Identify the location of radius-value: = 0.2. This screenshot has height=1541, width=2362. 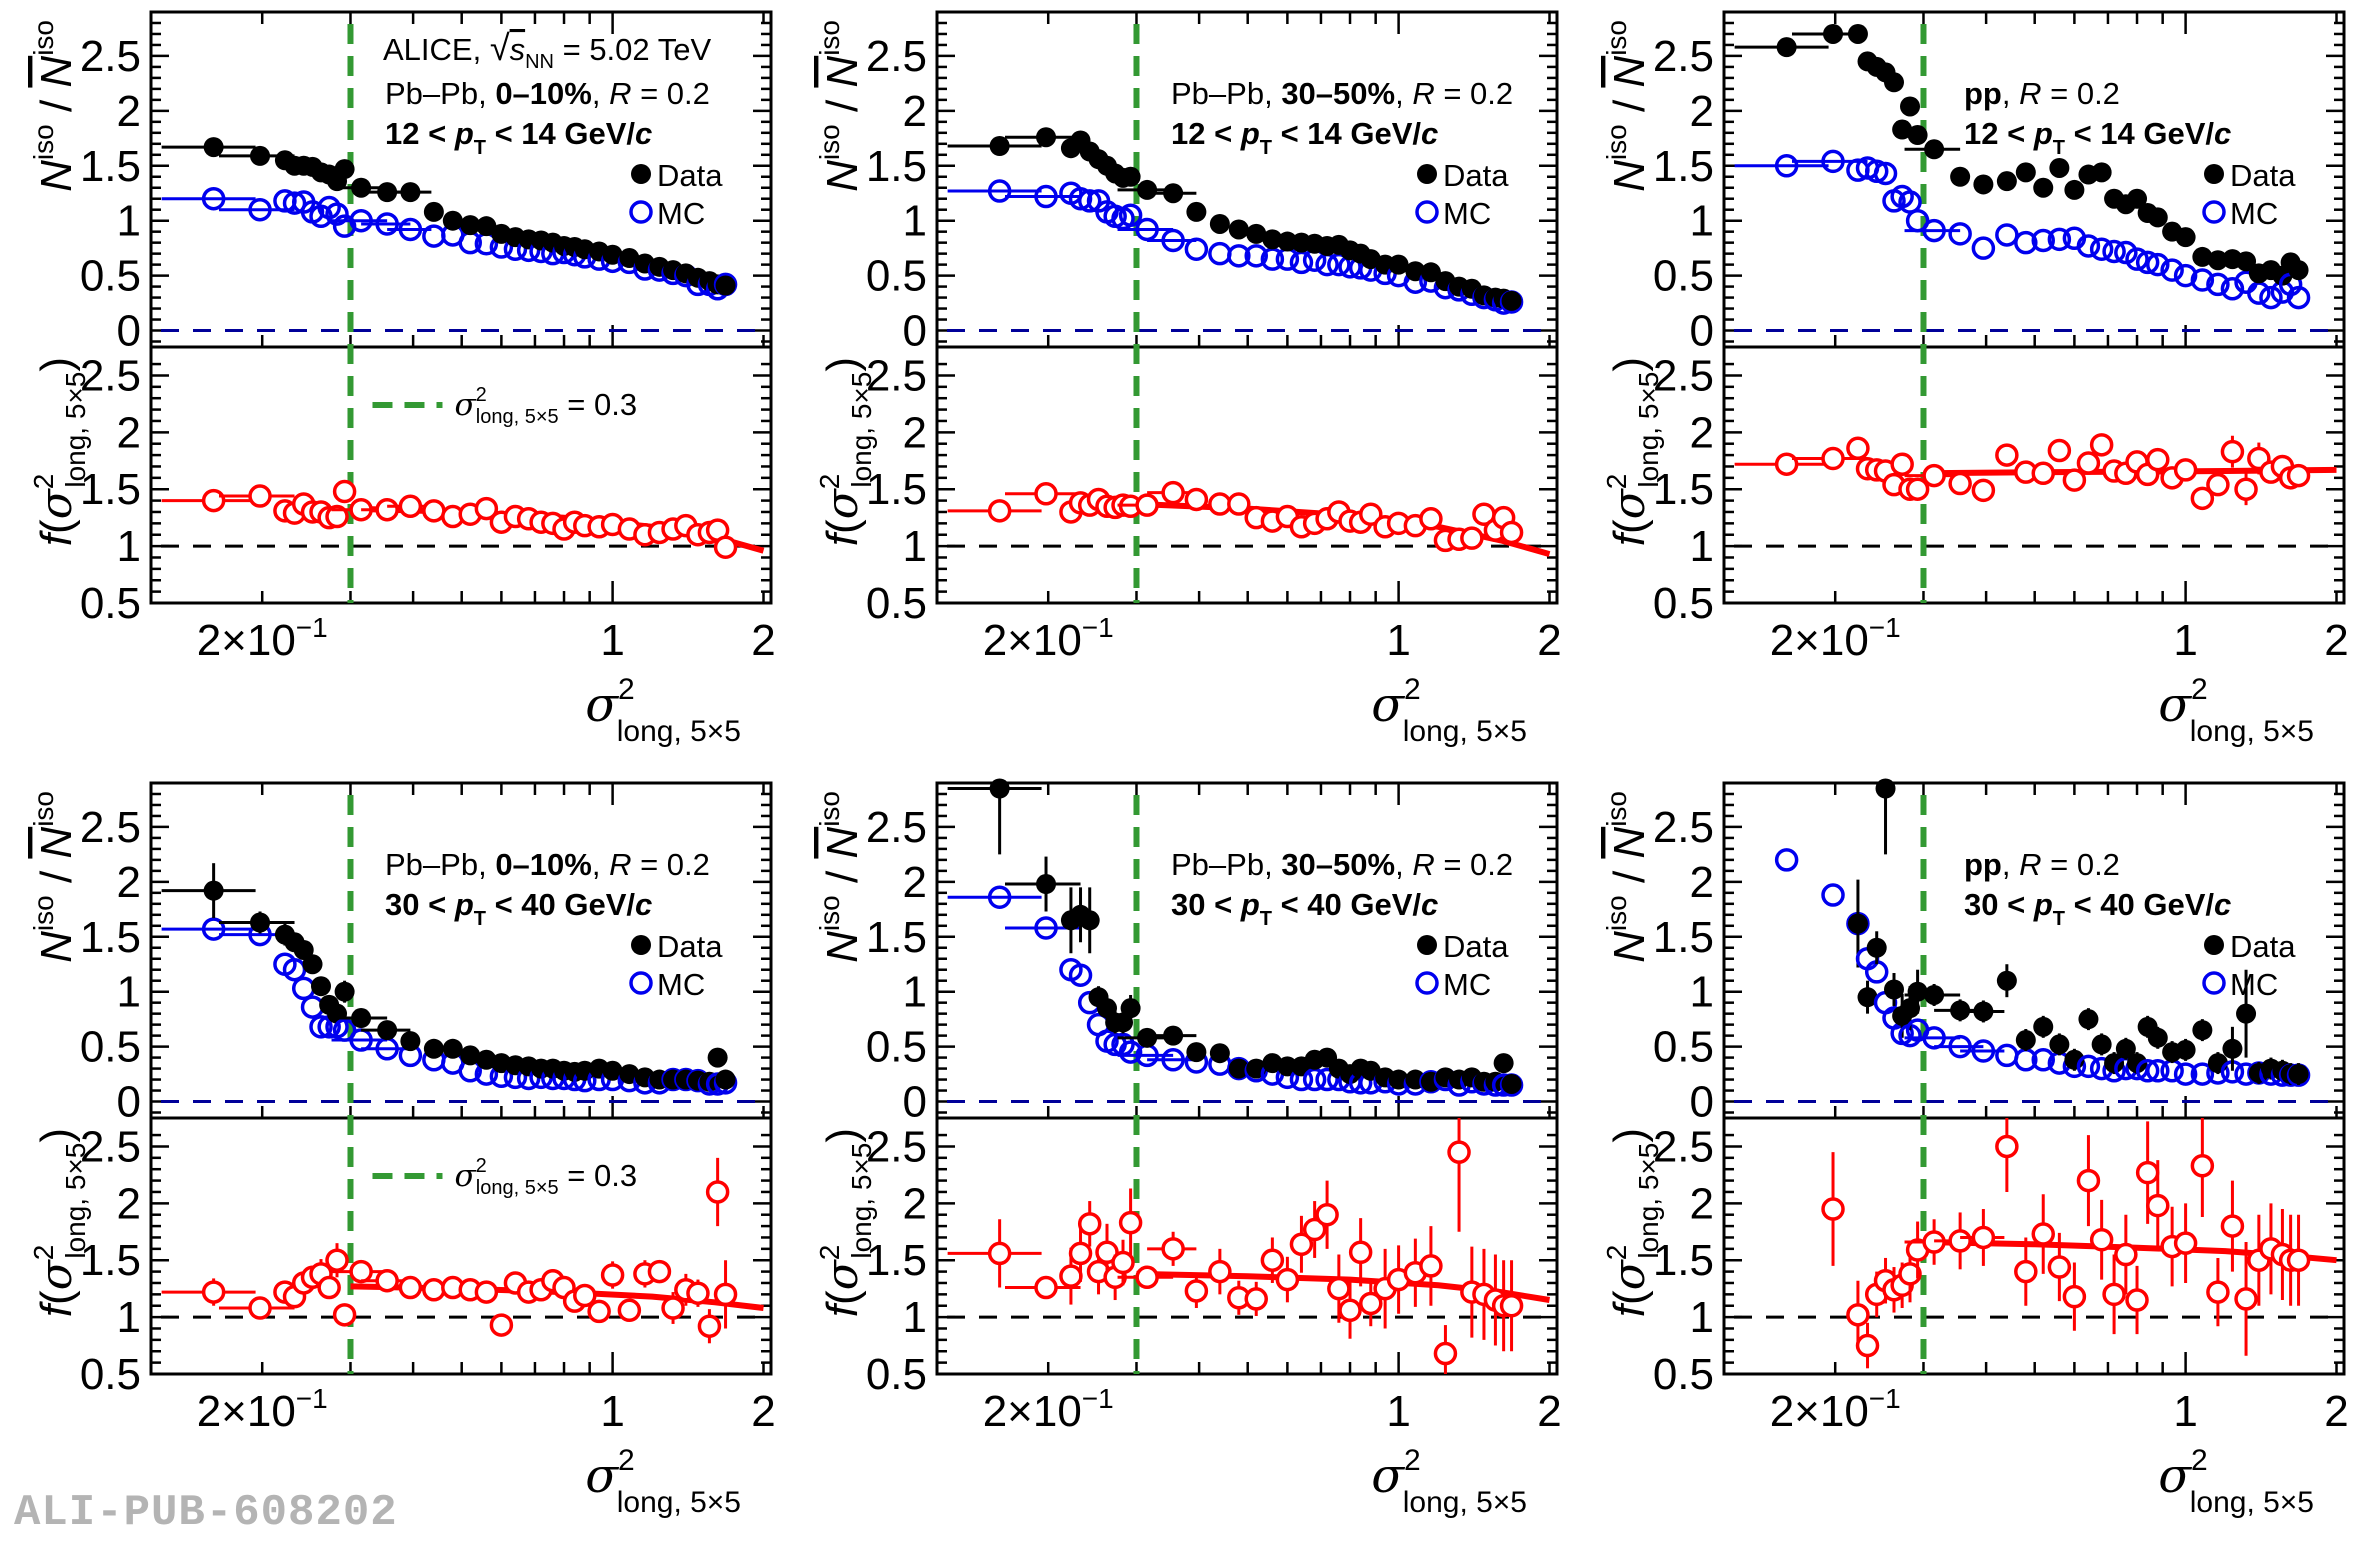
(670, 864).